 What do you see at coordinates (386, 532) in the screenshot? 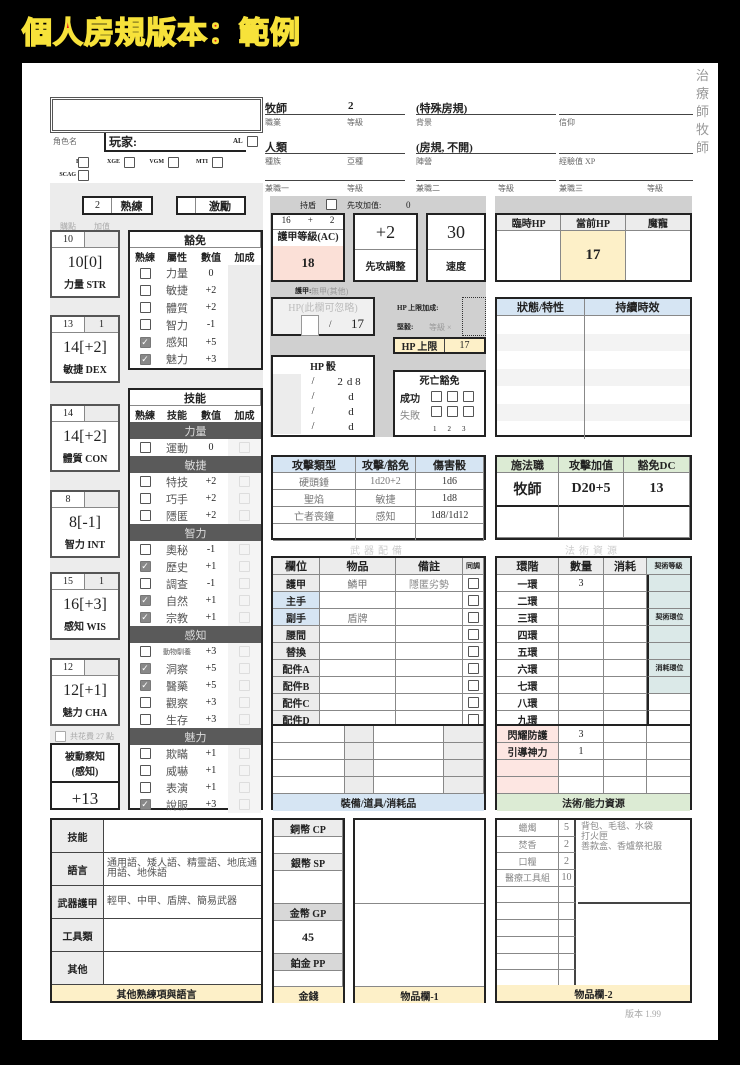
I see `attack-cell` at bounding box center [386, 532].